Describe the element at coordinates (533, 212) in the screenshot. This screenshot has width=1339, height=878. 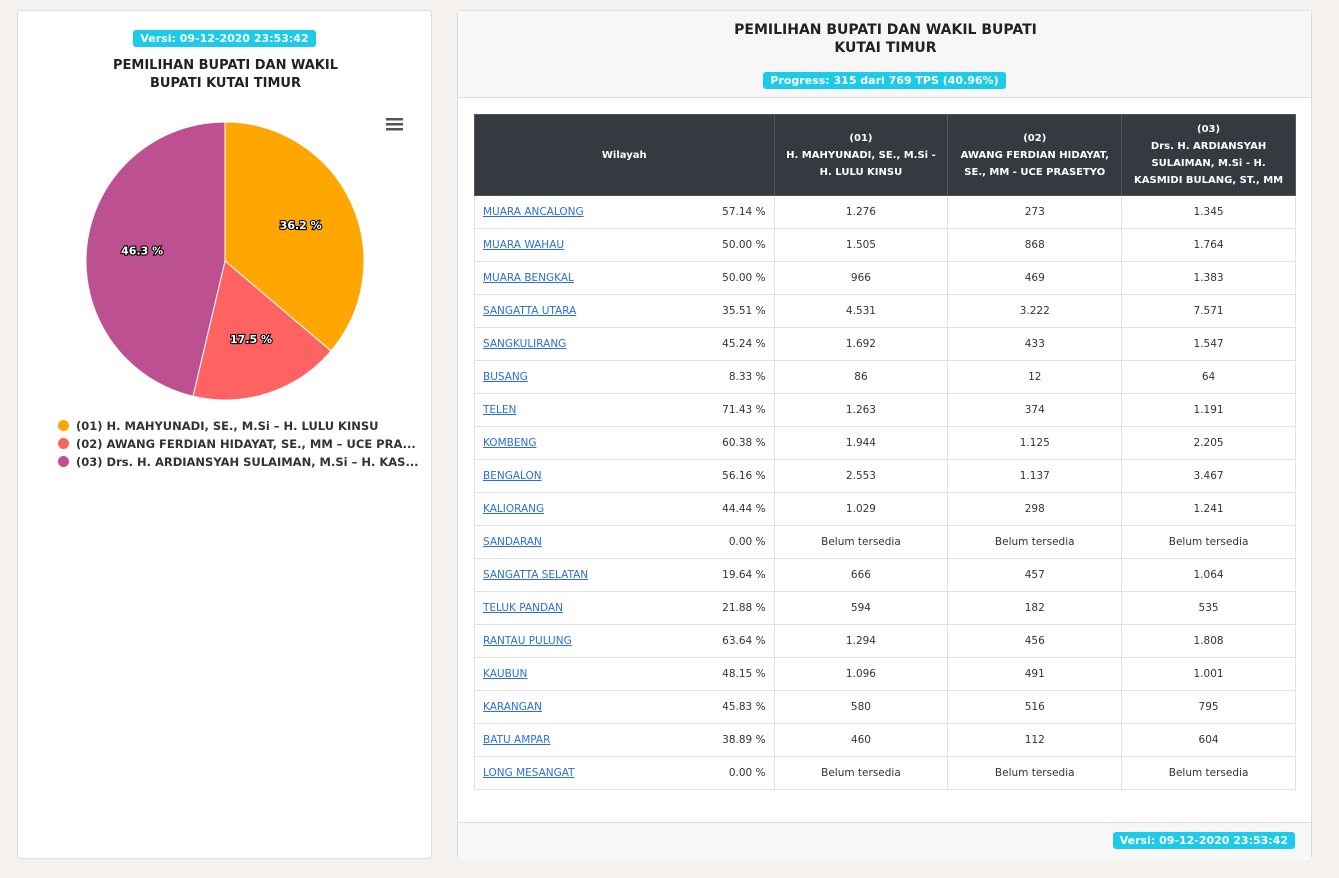
I see `region-link: MUARA ANCALONG` at that location.